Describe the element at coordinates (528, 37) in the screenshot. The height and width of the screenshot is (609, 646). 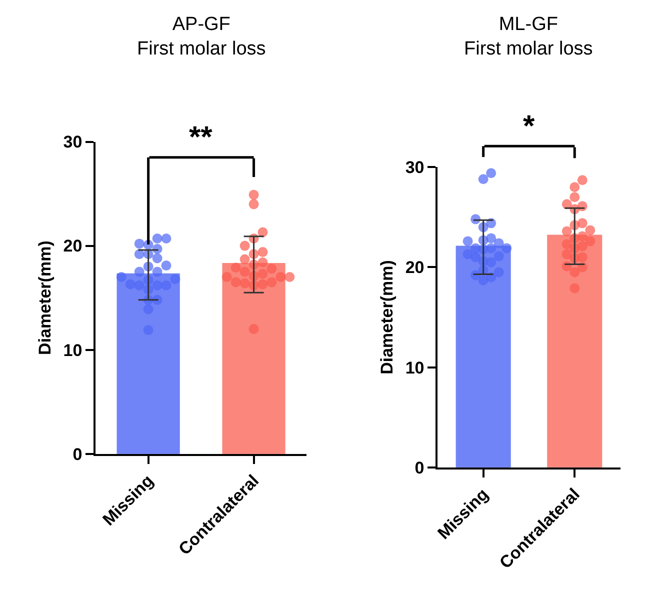
I see `chart-title: ML-GF First molar loss` at that location.